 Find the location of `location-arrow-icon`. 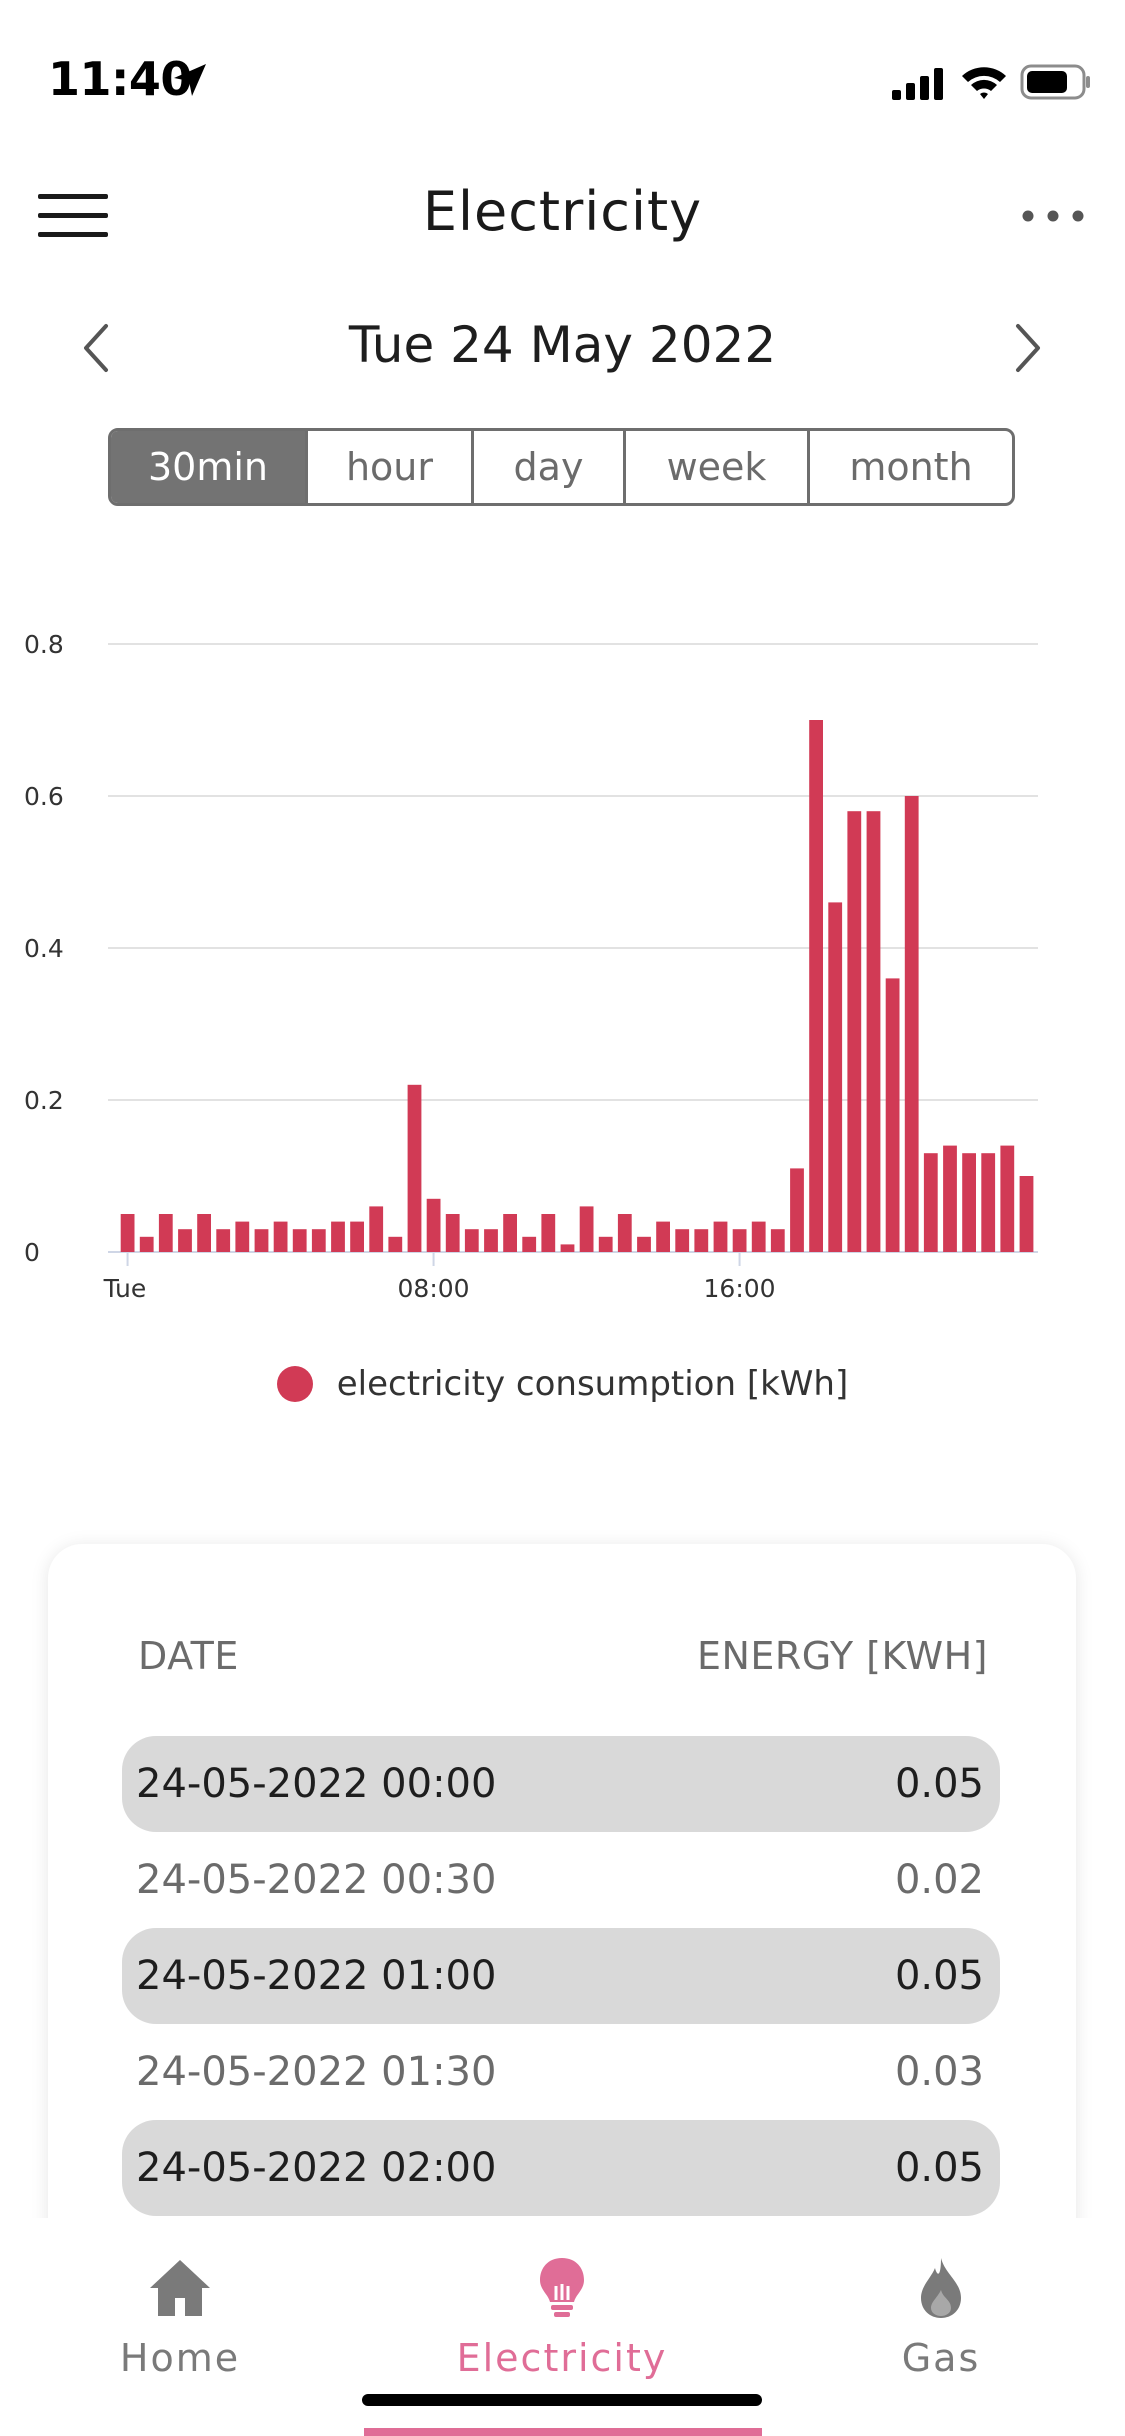

location-arrow-icon is located at coordinates (190, 80).